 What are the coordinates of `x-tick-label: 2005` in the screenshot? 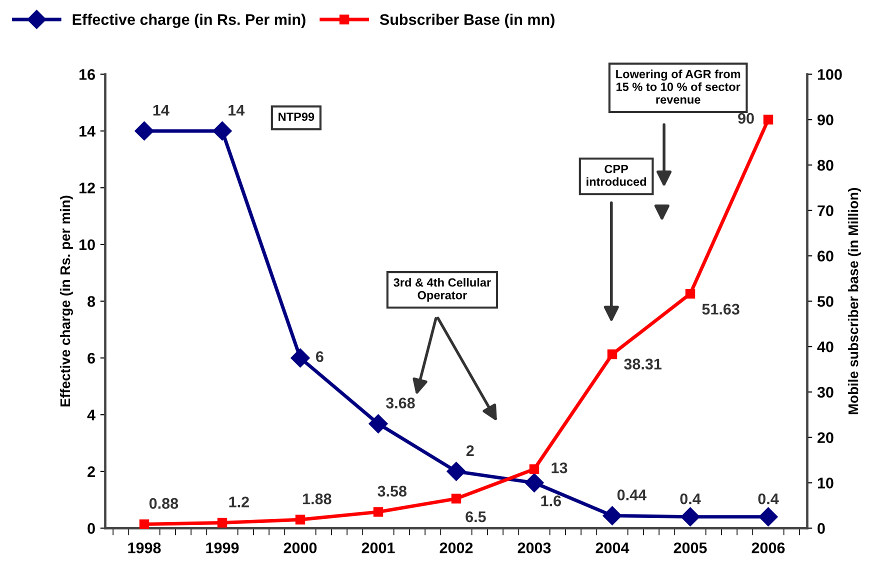 It's located at (690, 548).